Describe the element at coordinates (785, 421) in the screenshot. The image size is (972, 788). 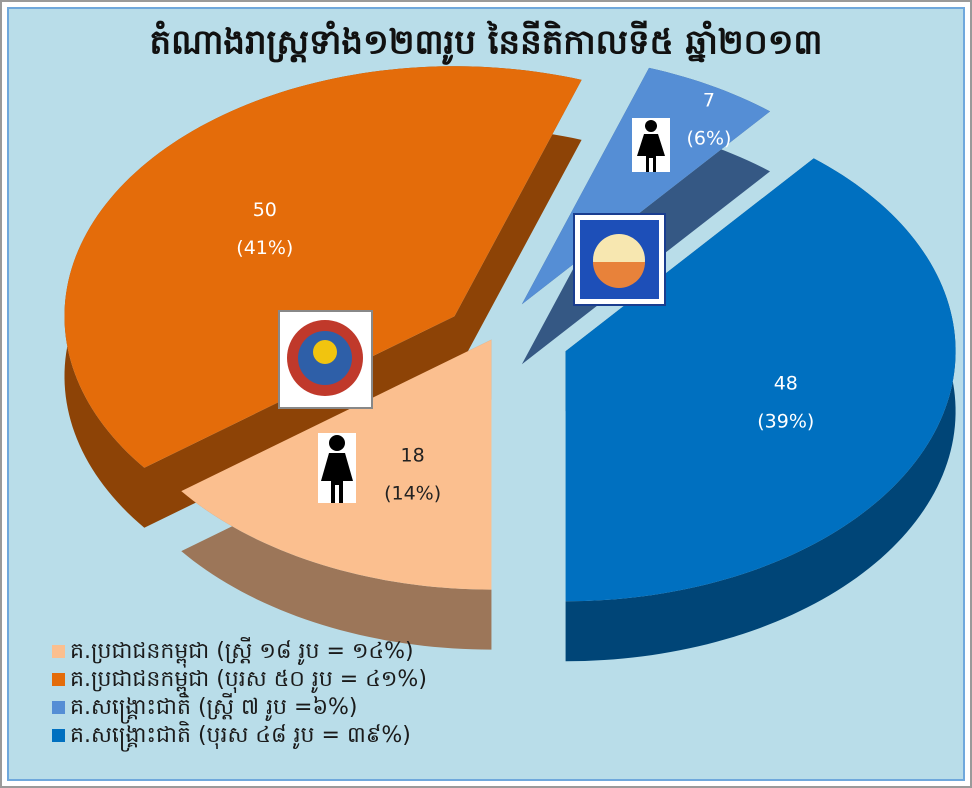
I see `percent-label: (39%)` at that location.